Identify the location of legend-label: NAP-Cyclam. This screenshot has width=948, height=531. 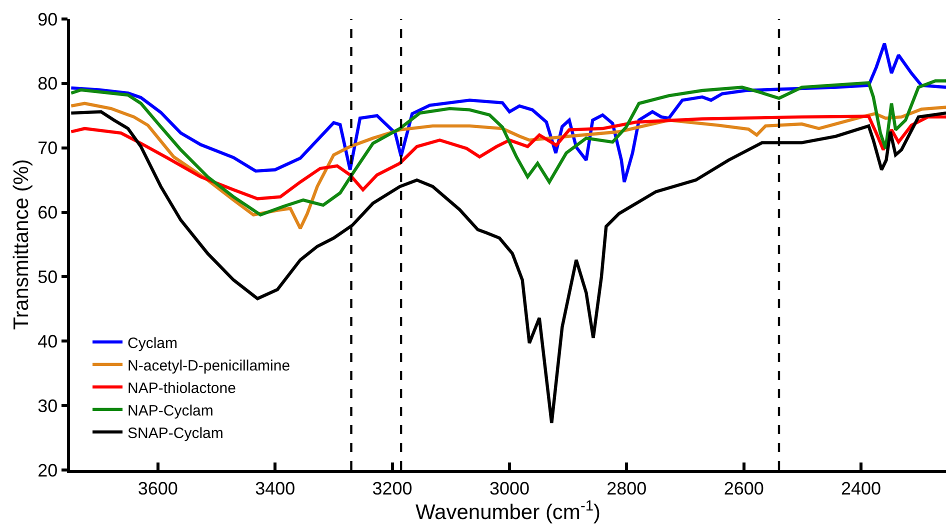
(171, 411).